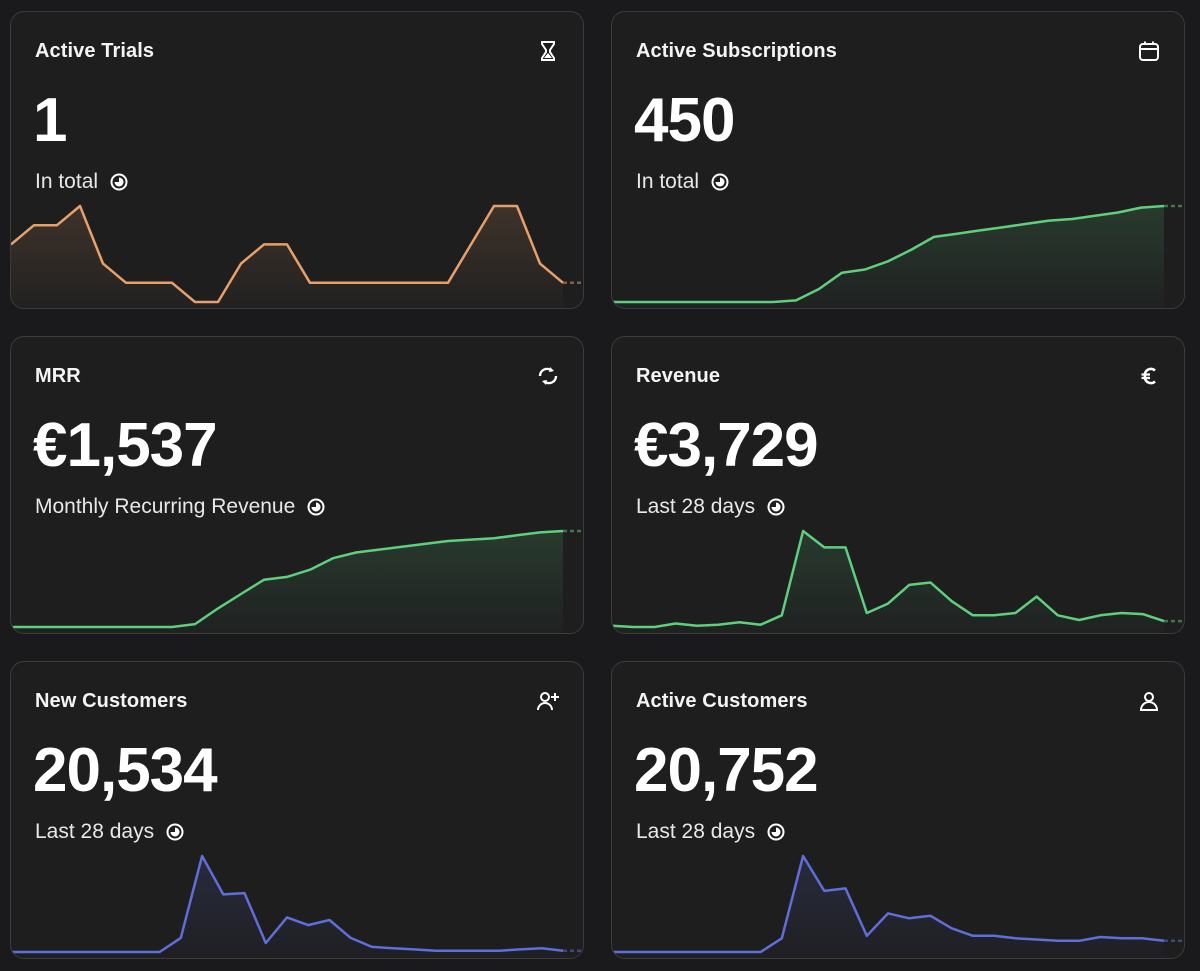 The height and width of the screenshot is (971, 1200). What do you see at coordinates (898, 810) in the screenshot?
I see `card-active-customers: Active Customers 20,752 Last 28 days` at bounding box center [898, 810].